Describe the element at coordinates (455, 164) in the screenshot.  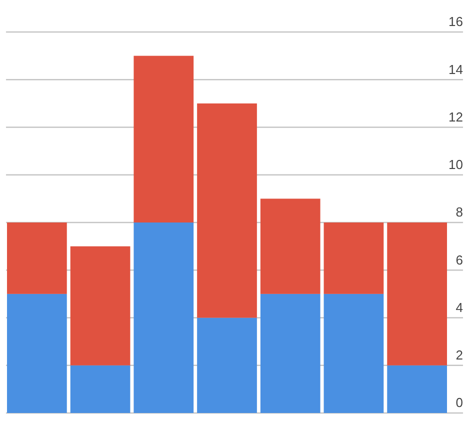
I see `y-tick-label: 10` at that location.